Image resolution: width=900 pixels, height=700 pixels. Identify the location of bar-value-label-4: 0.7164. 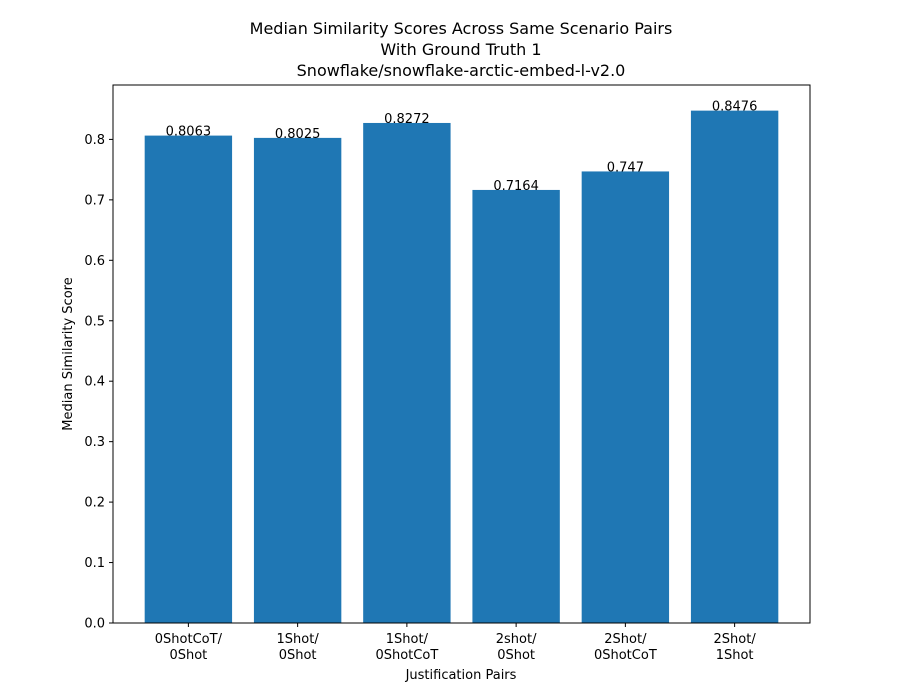
(516, 186).